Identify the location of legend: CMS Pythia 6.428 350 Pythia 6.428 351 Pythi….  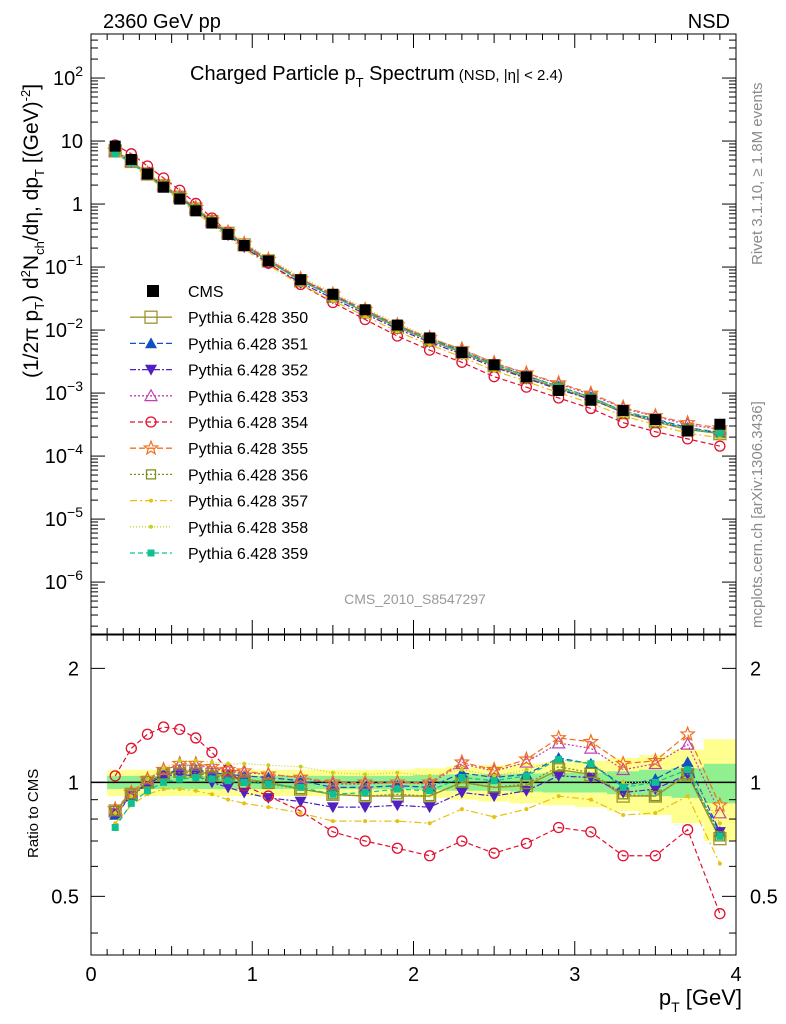
(219, 423).